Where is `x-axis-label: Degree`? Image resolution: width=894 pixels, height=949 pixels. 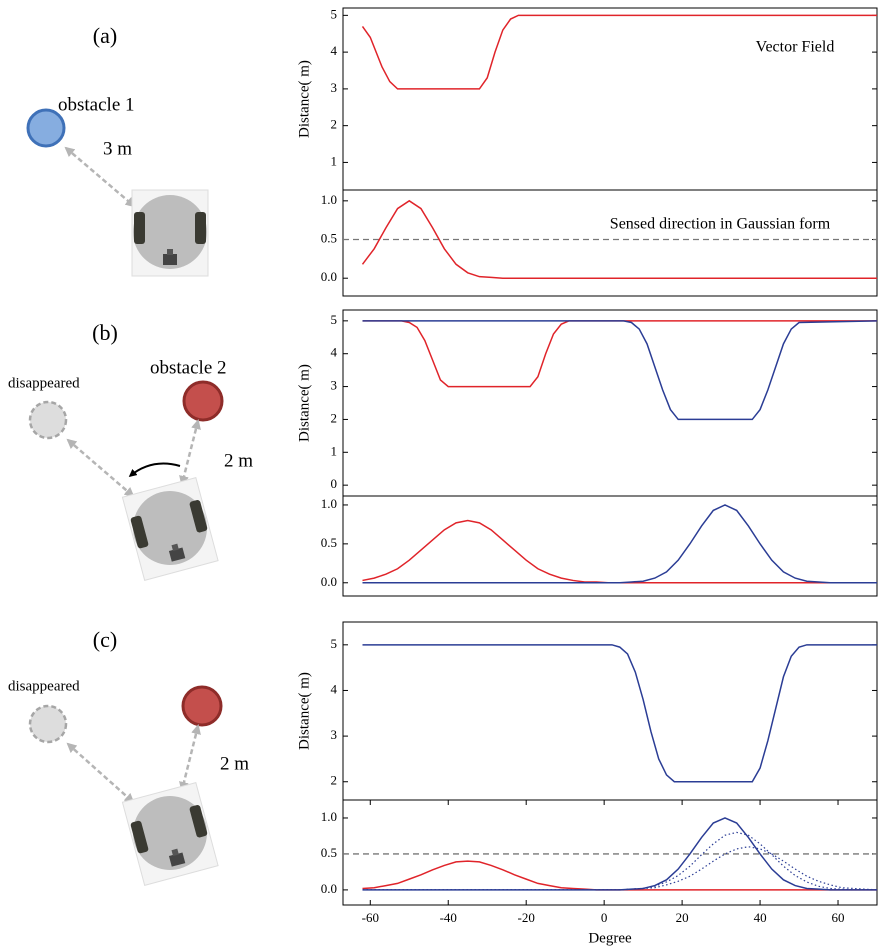 x-axis-label: Degree is located at coordinates (610, 938).